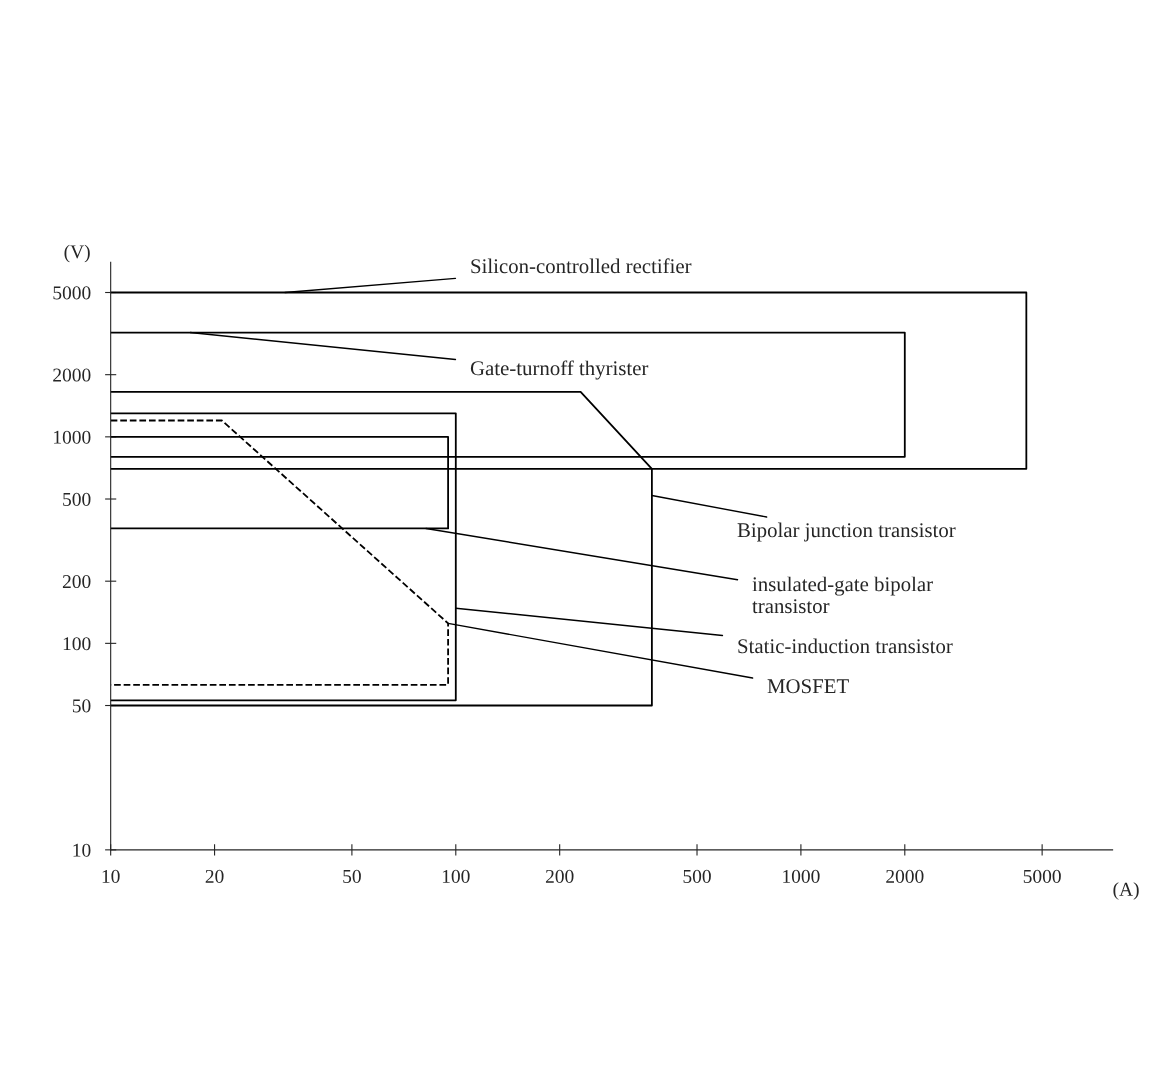 This screenshot has width=1165, height=1084. What do you see at coordinates (76, 582) in the screenshot?
I see `y-tick-label: 200` at bounding box center [76, 582].